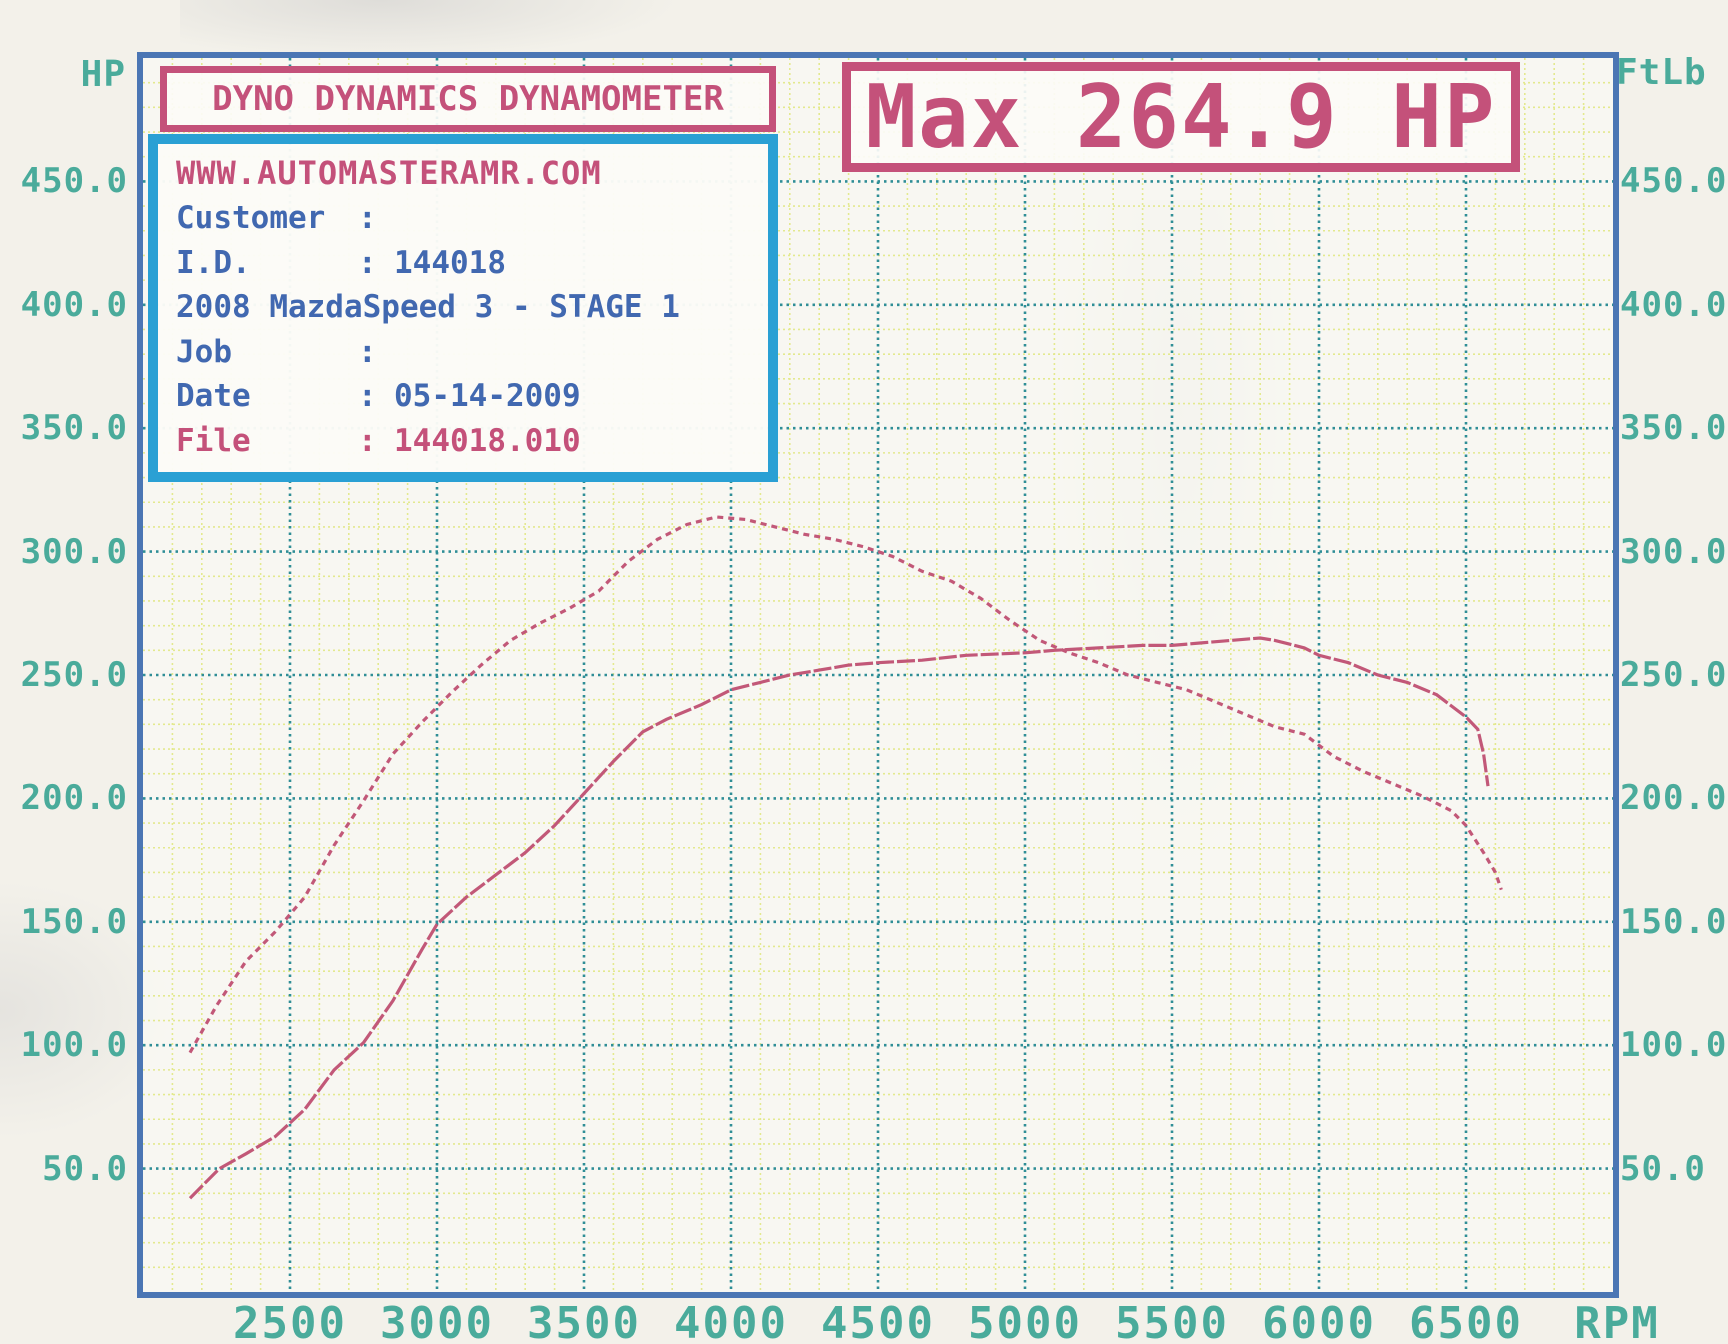 Image resolution: width=1728 pixels, height=1344 pixels. I want to click on left-tick-250: 250.0, so click(74, 675).